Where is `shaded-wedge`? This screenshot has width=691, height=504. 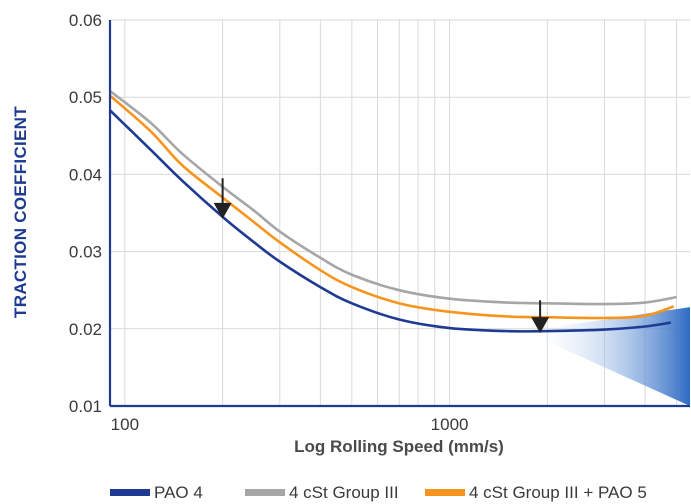
shaded-wedge is located at coordinates (607, 356).